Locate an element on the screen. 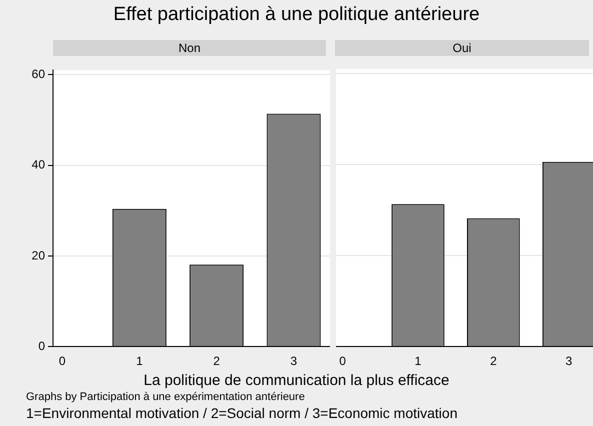 This screenshot has width=593, height=426. y-tick-label: 60 is located at coordinates (39, 74).